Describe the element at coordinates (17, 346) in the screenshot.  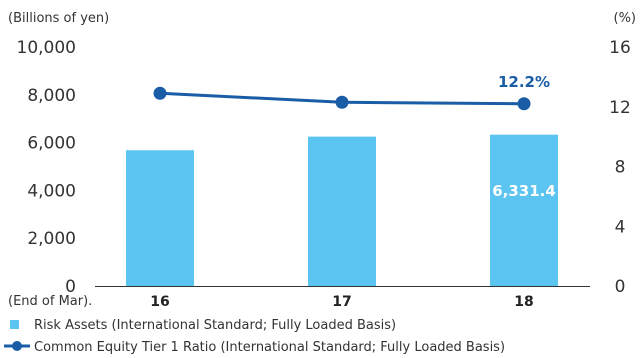
I see `legend-line-marker` at that location.